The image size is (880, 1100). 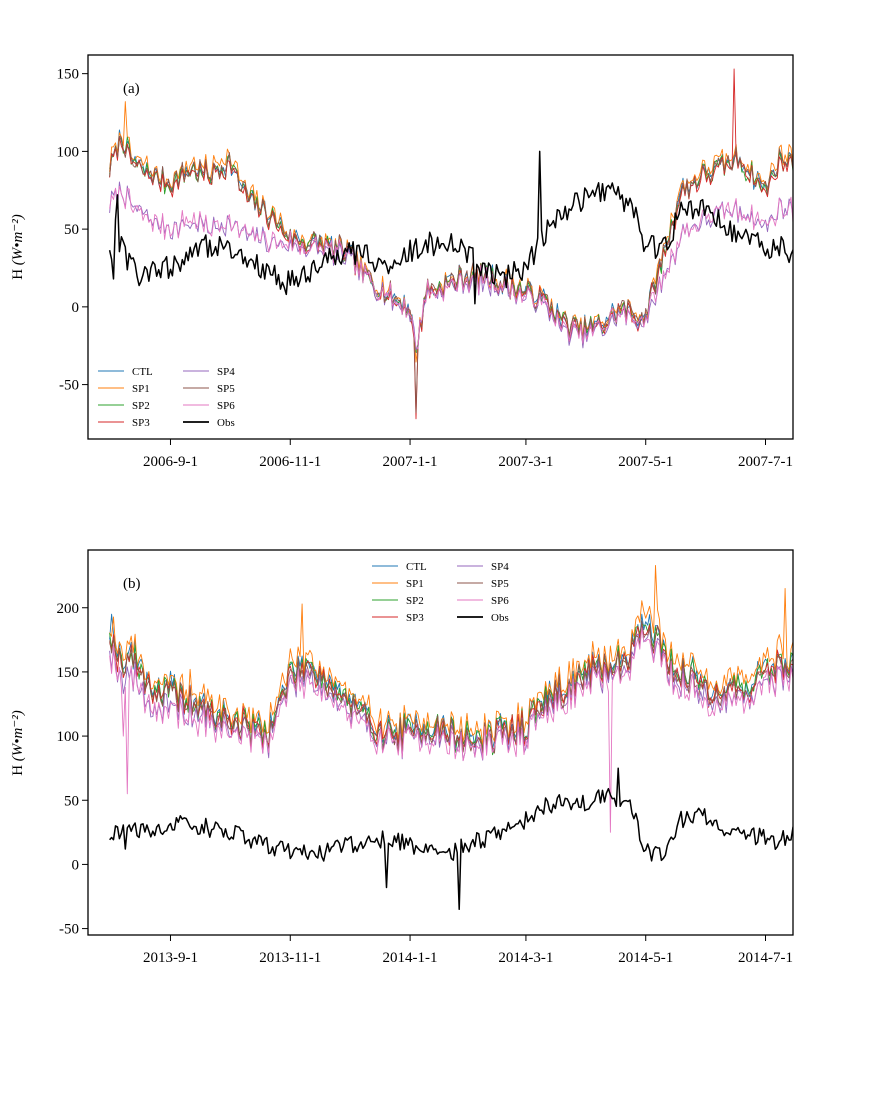 What do you see at coordinates (68, 609) in the screenshot?
I see `y-tick-label: 200` at bounding box center [68, 609].